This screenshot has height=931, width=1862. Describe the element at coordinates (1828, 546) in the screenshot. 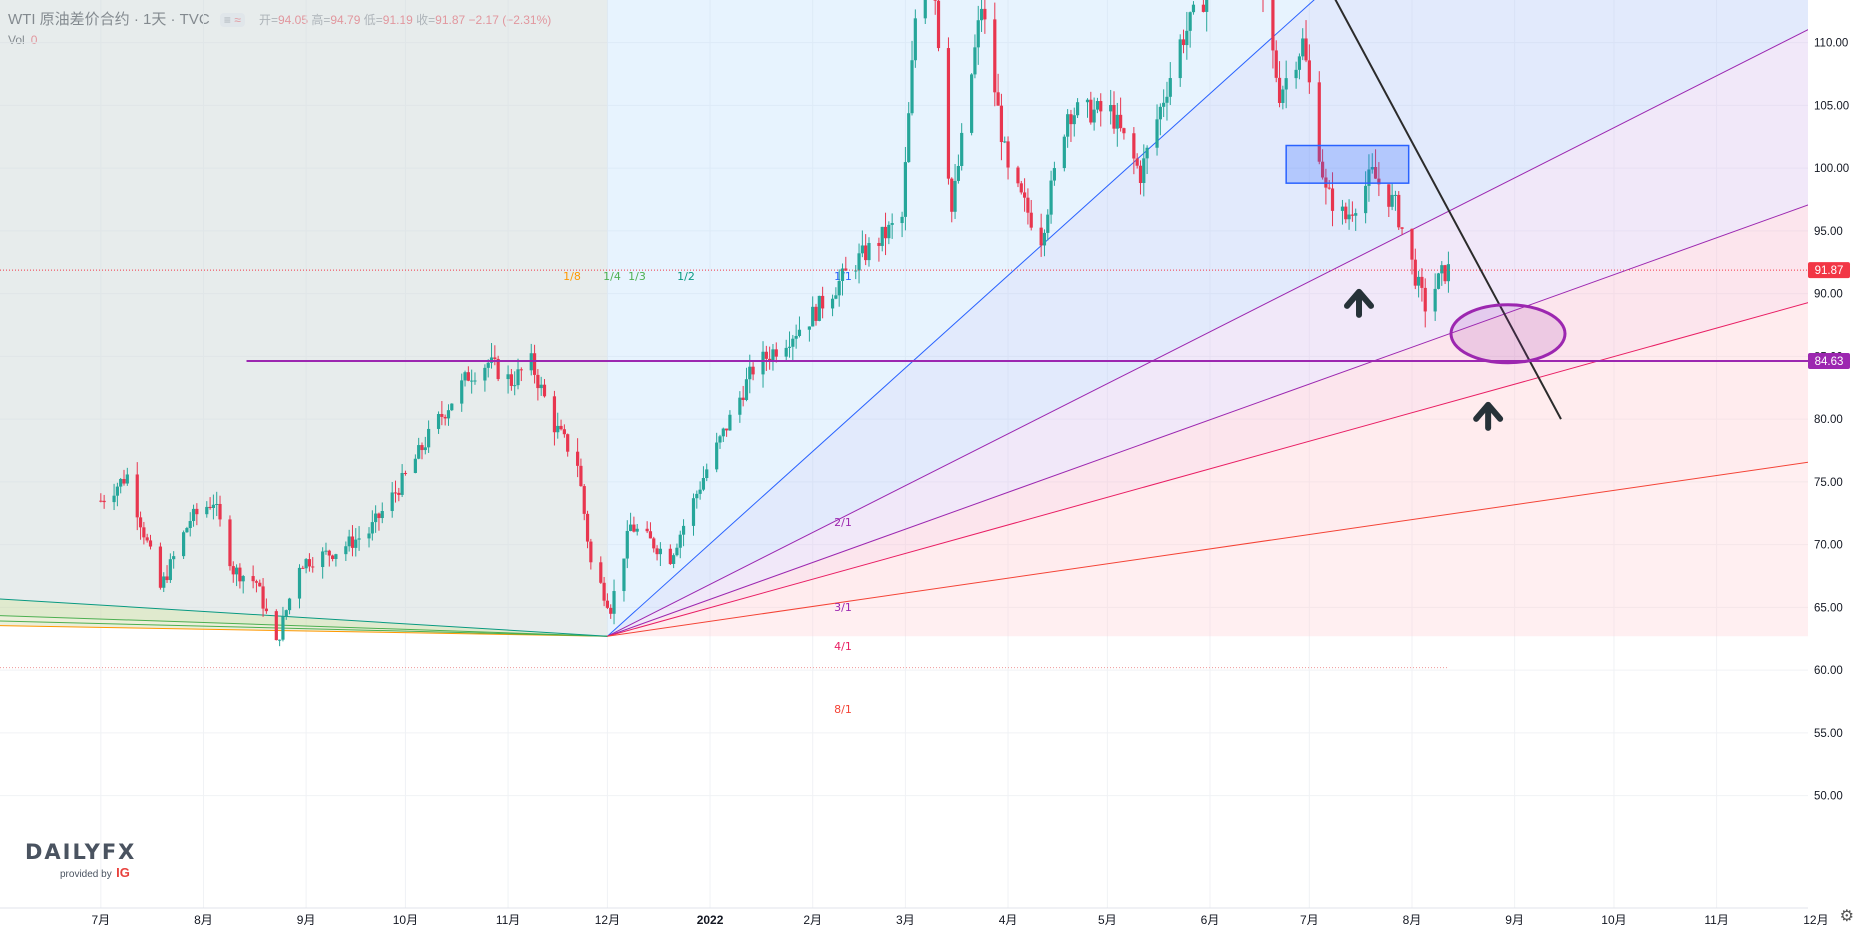

I see `y-tick-label: 70.00` at that location.